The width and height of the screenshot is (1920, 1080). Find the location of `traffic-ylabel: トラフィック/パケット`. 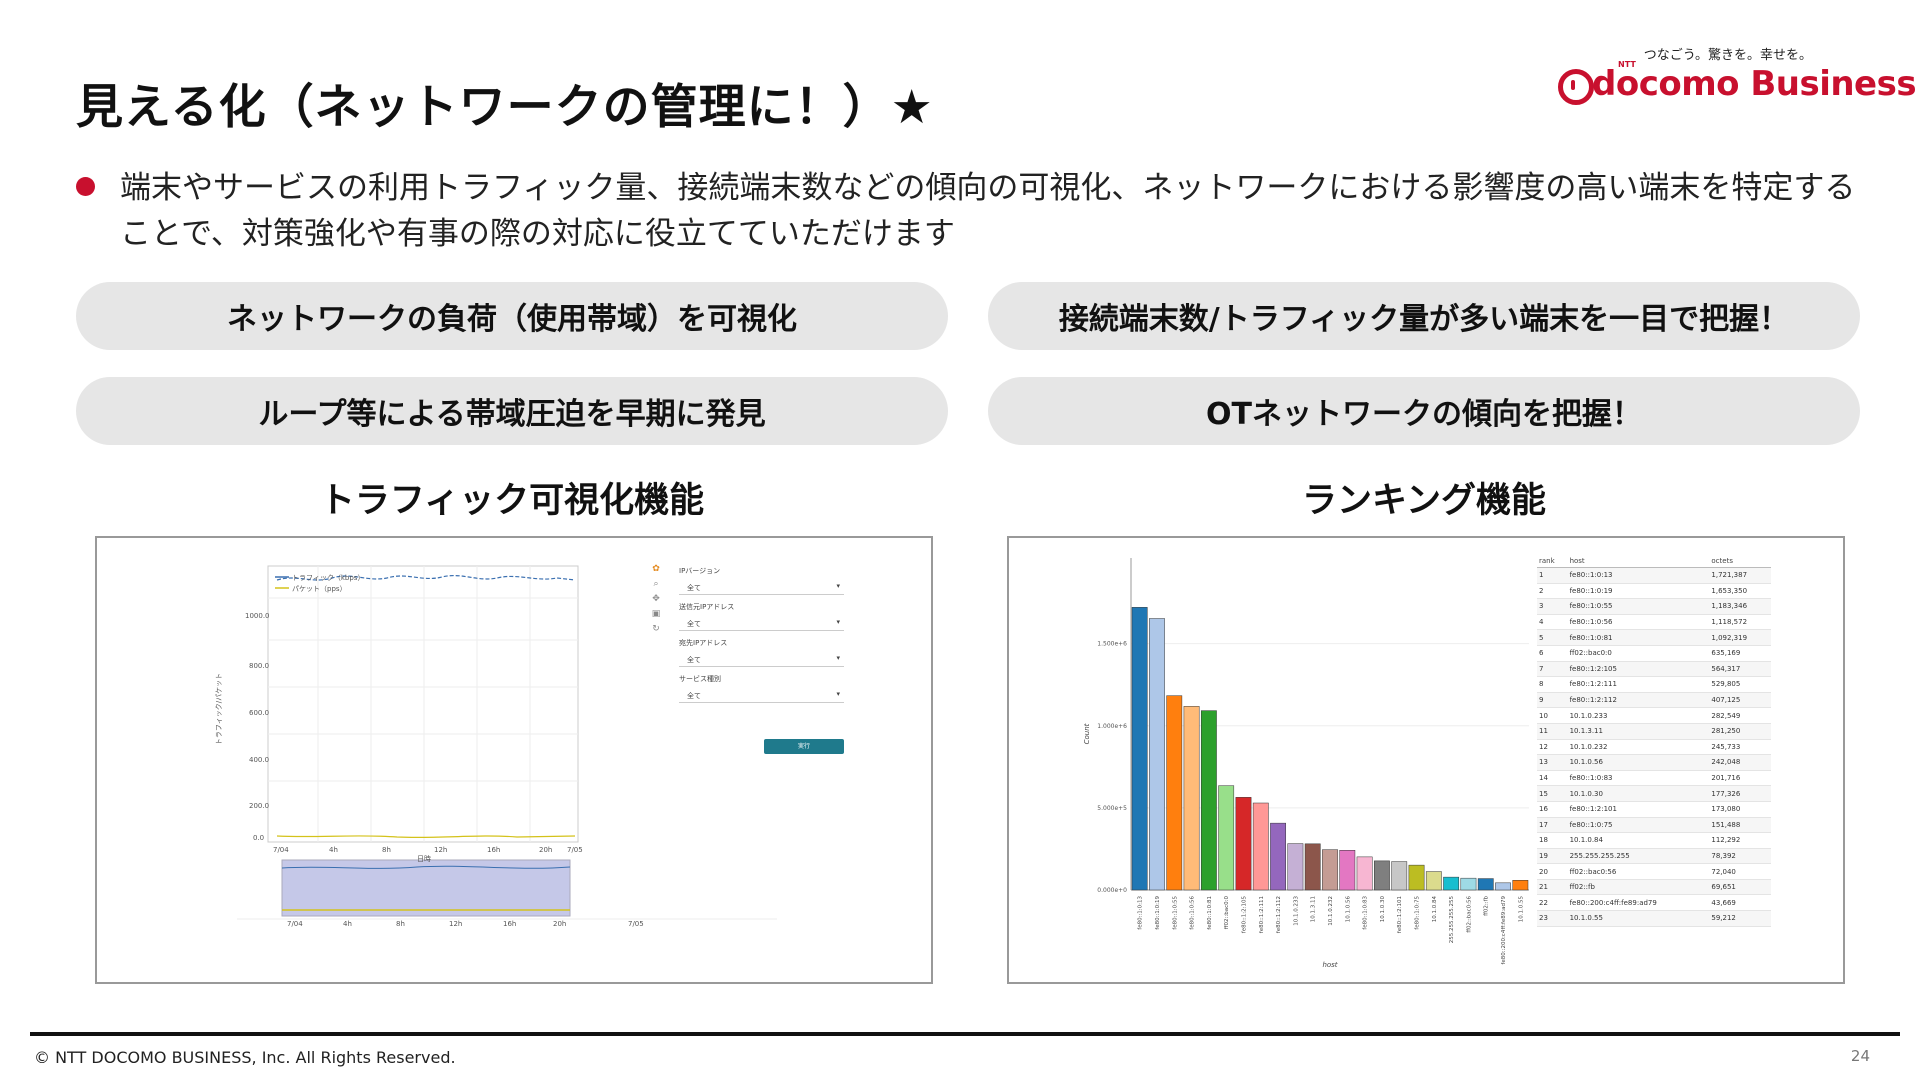

traffic-ylabel: トラフィック/パケット is located at coordinates (219, 709).